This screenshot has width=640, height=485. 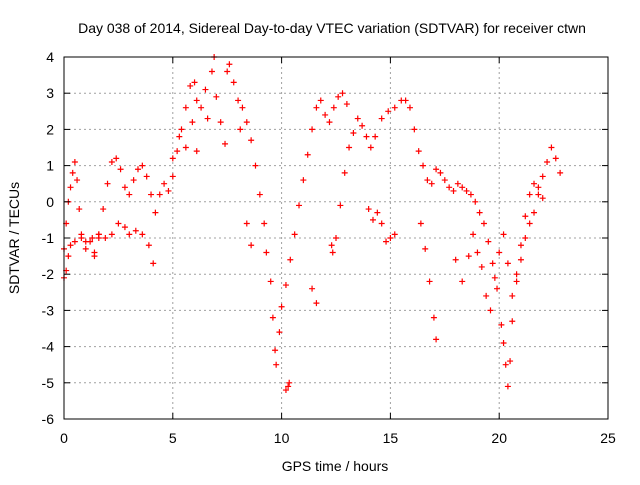 I want to click on y-tick-label: 4, so click(x=50, y=57).